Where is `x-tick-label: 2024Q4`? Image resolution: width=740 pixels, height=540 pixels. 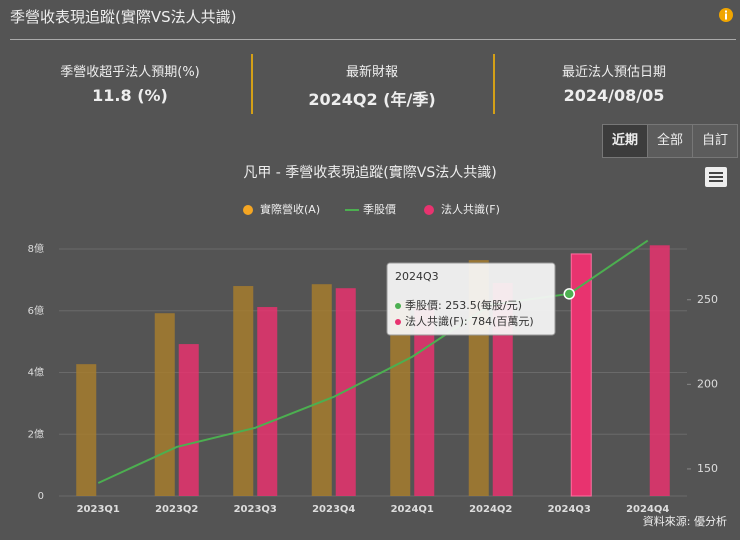
x-tick-label: 2024Q4 is located at coordinates (647, 509).